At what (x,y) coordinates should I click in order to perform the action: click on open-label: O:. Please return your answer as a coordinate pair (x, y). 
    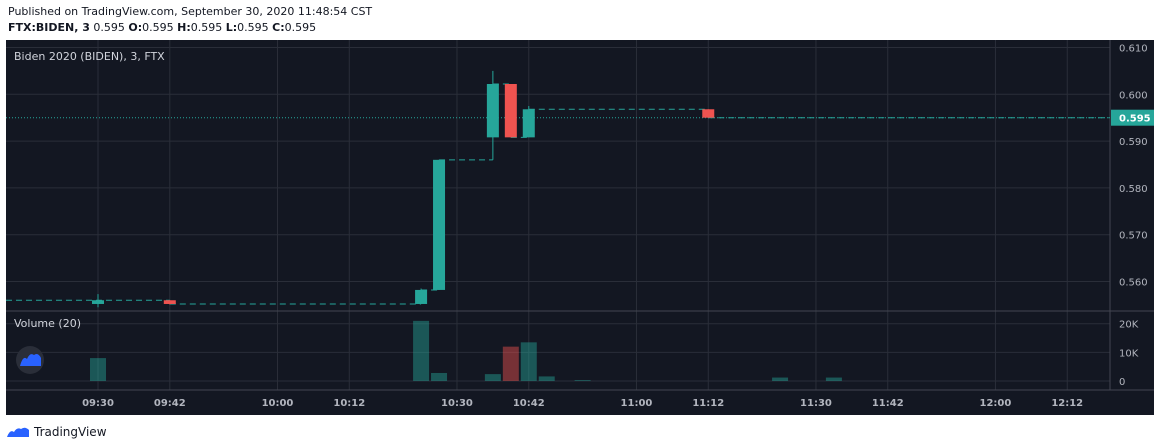
    Looking at the image, I should click on (135, 27).